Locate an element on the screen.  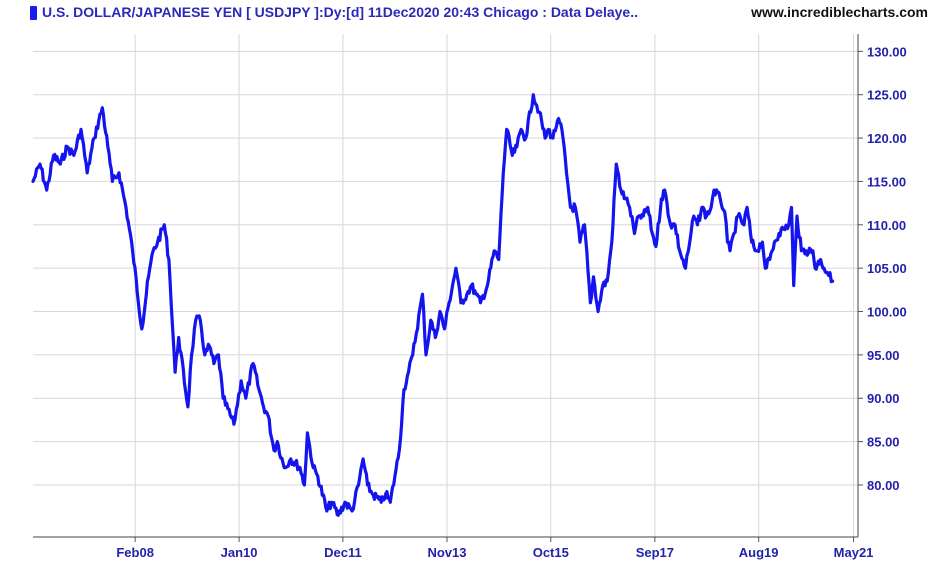
y-tick-label: 80.00 is located at coordinates (883, 485).